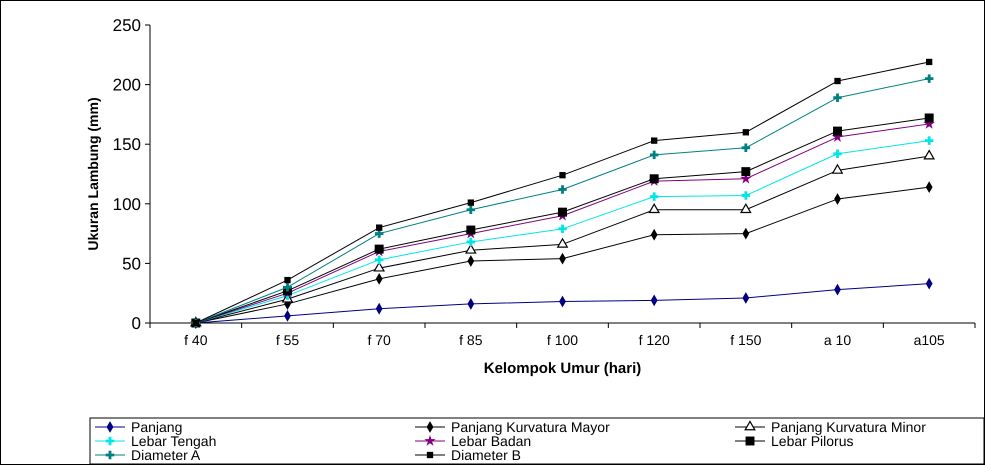  Describe the element at coordinates (126, 204) in the screenshot. I see `y-tick-label: 100` at that location.